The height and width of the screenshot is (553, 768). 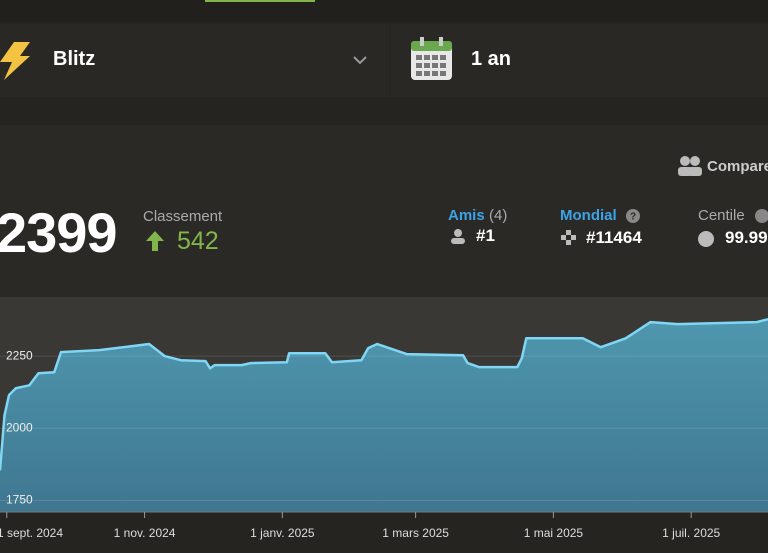 What do you see at coordinates (31, 533) in the screenshot?
I see `x-tick-label: 1 sept. 2024` at bounding box center [31, 533].